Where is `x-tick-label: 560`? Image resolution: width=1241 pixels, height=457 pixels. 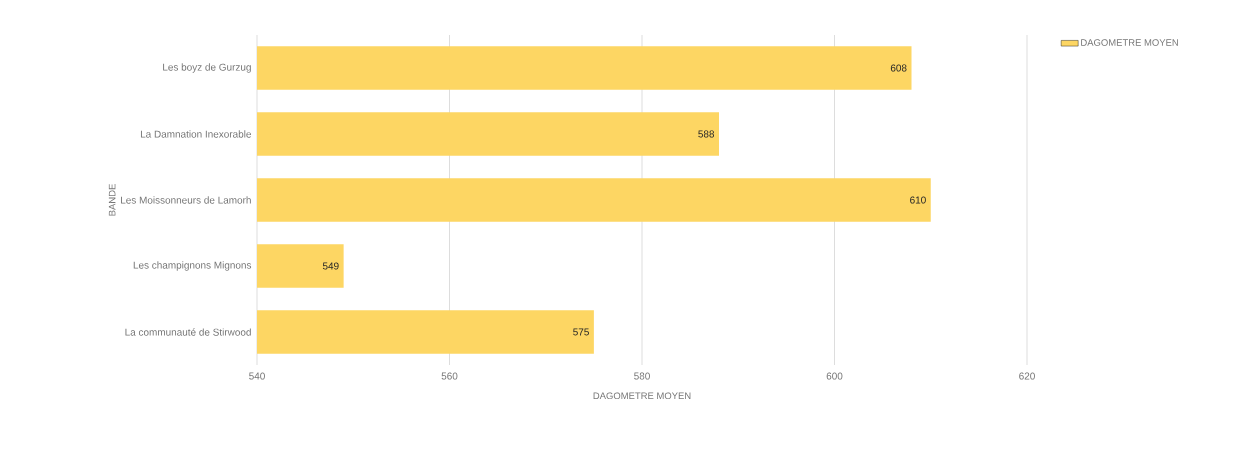 x-tick-label: 560 is located at coordinates (449, 376).